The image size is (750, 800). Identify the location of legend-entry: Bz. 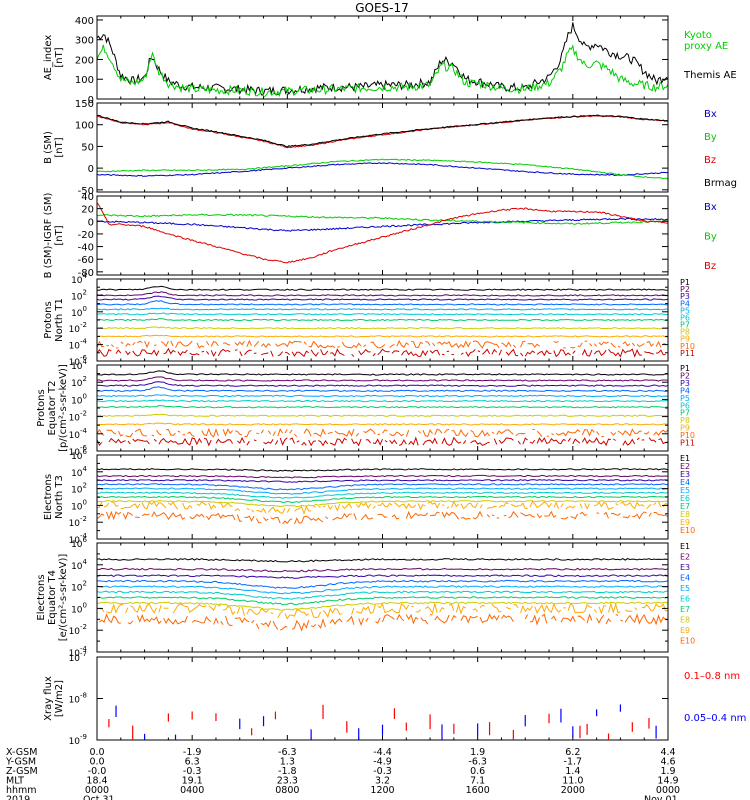
(710, 160).